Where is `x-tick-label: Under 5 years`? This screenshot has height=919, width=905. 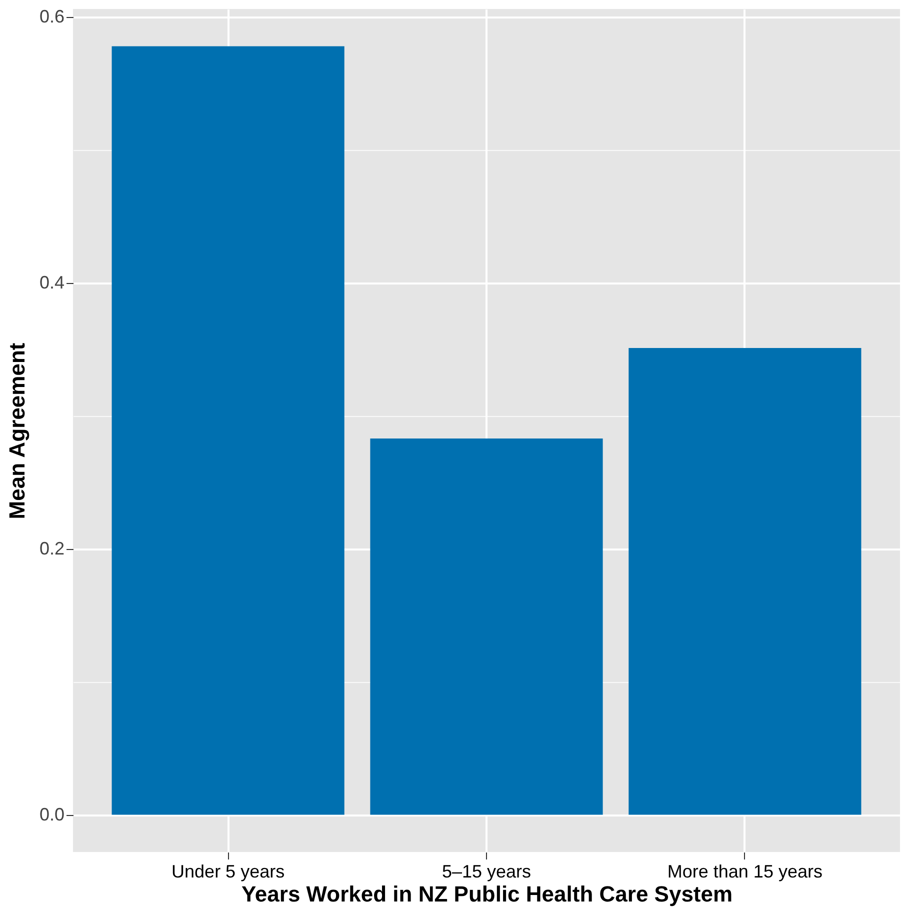
x-tick-label: Under 5 years is located at coordinates (228, 872).